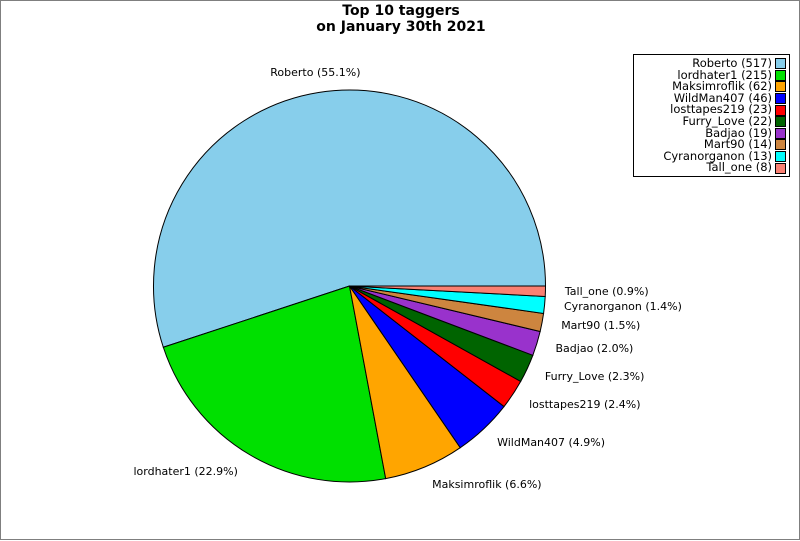 The height and width of the screenshot is (541, 800). Describe the element at coordinates (780, 87) in the screenshot. I see `legend-swatch-Maksimroflik` at that location.